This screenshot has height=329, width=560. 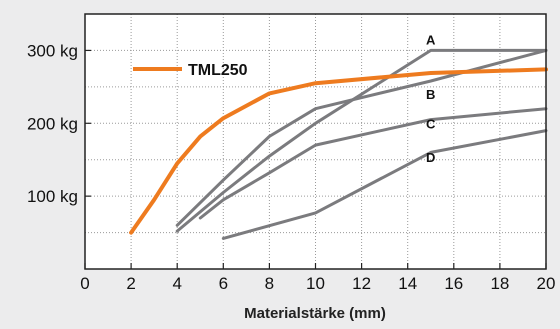 I want to click on x-tick-label: 18, so click(x=499, y=283).